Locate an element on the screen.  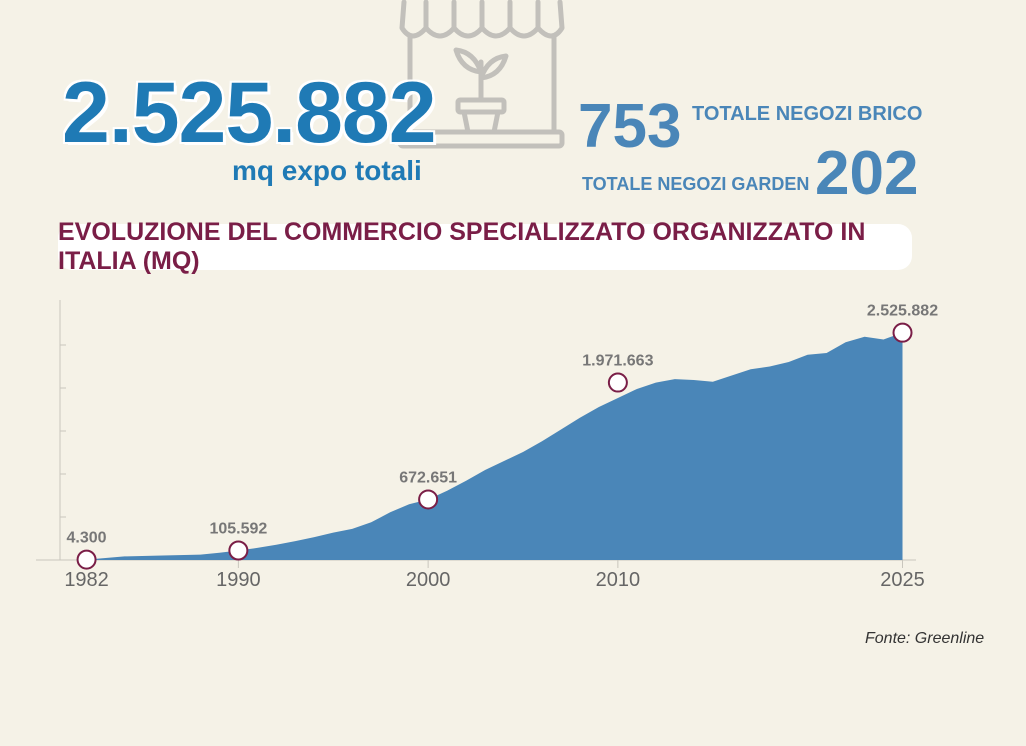
x-tick-label: 2010 is located at coordinates (618, 580).